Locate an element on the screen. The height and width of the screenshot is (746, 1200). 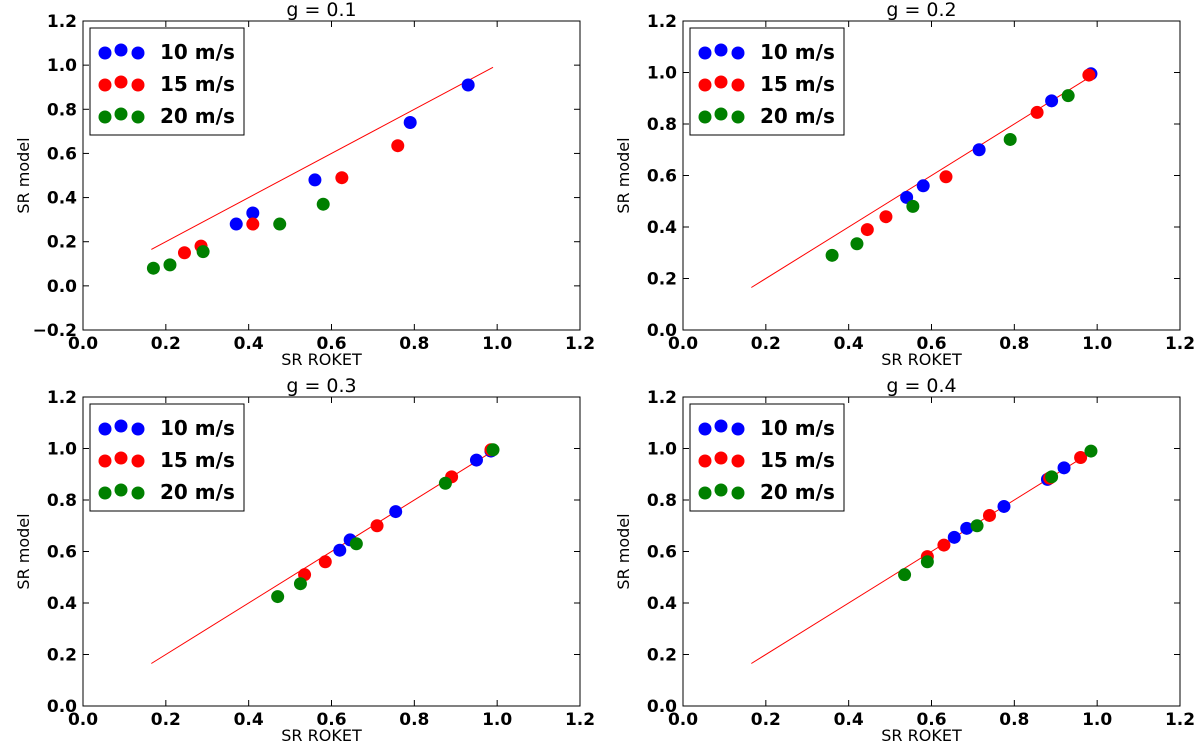
series-20-m-s is located at coordinates (238, 236).